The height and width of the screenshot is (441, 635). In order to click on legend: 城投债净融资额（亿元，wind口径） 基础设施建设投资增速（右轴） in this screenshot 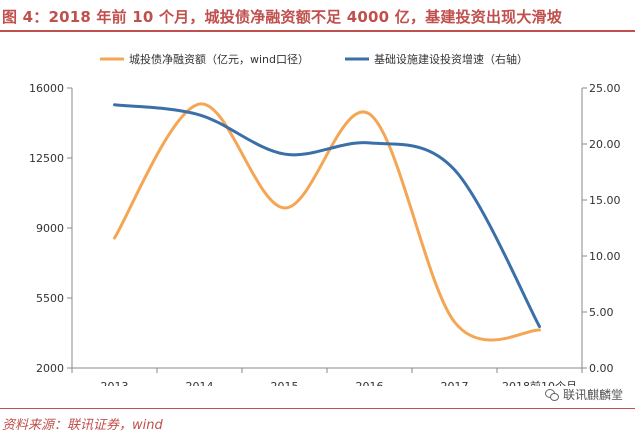, I will do `click(314, 59)`.